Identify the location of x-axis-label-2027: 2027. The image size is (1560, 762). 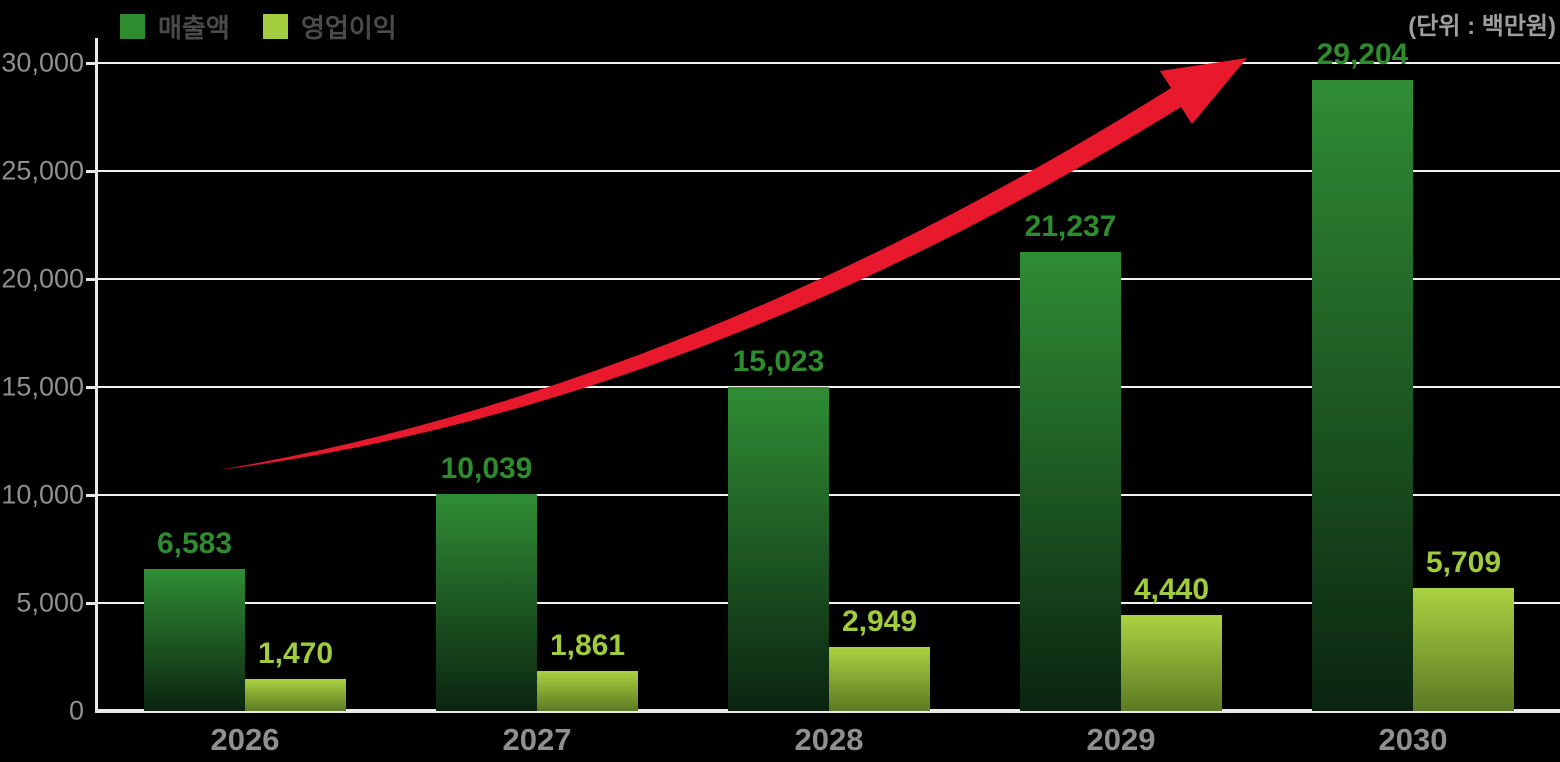
(537, 739).